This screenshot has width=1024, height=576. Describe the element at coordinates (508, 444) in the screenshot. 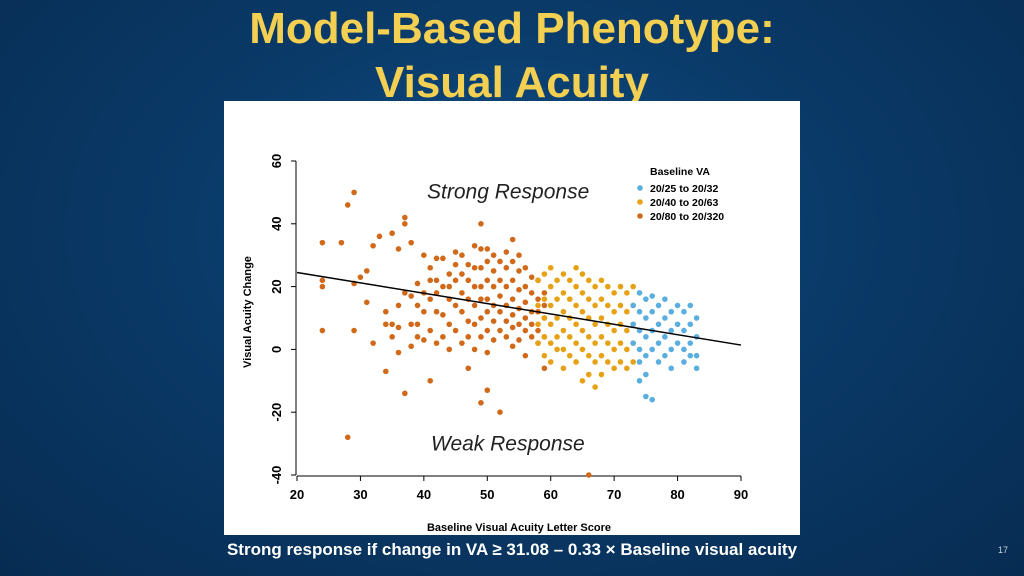

I see `weak-response-label: Weak Response` at that location.